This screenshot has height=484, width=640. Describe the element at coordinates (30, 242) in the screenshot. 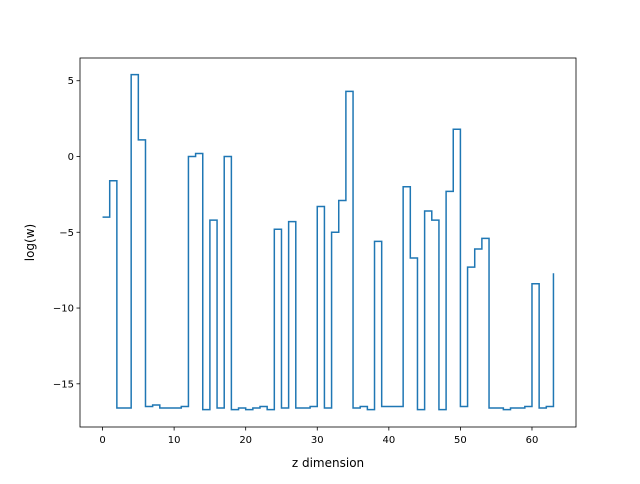

I see `y-axis-label: log(w)` at that location.